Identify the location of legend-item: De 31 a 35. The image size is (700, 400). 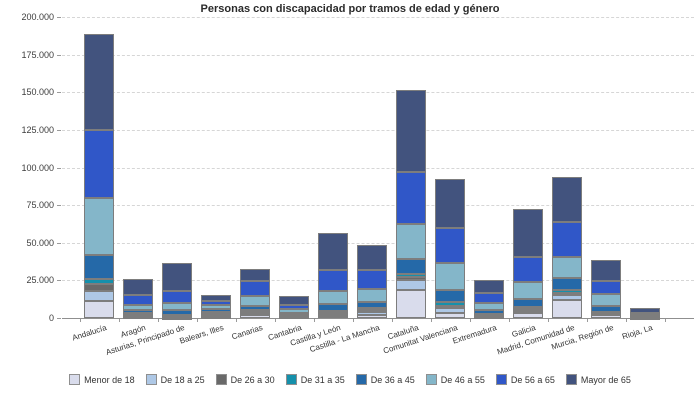
(315, 379).